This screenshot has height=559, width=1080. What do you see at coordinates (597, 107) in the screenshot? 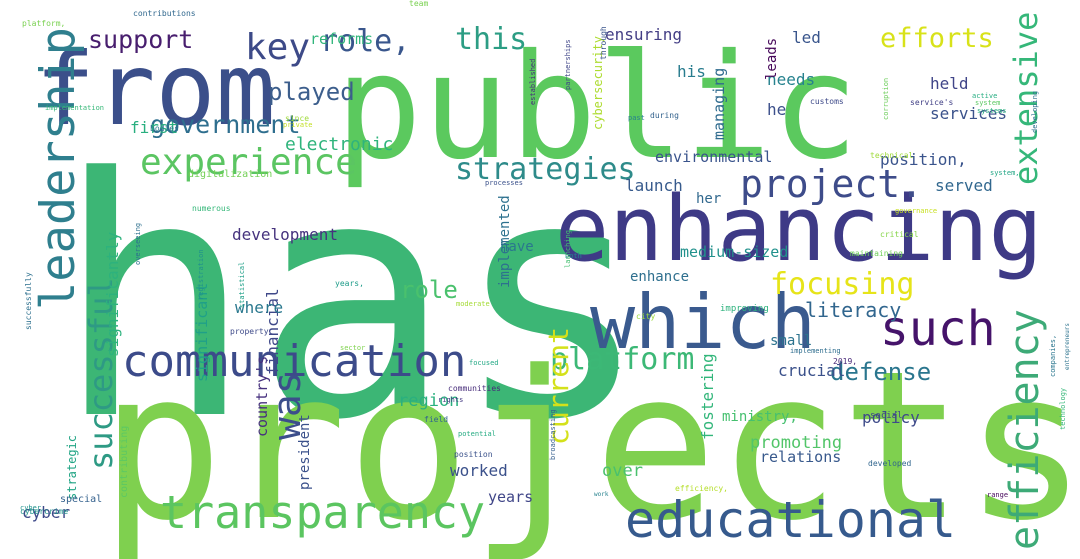
I see `word-2: public` at bounding box center [597, 107].